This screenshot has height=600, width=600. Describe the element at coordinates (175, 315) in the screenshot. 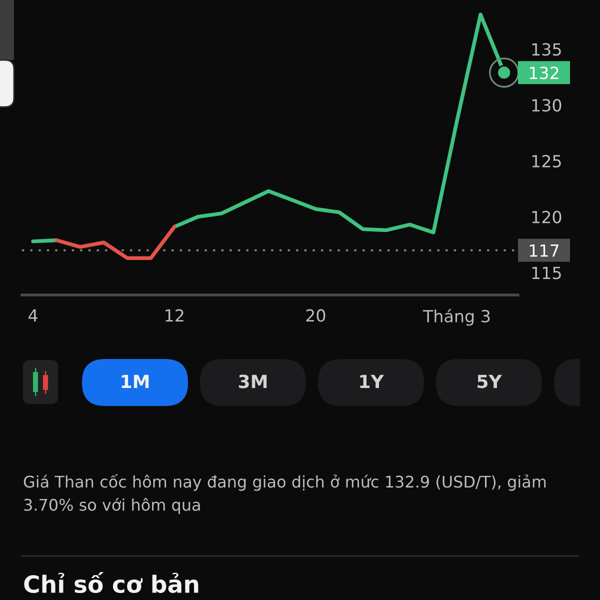

I see `x-tick-label: 12` at that location.